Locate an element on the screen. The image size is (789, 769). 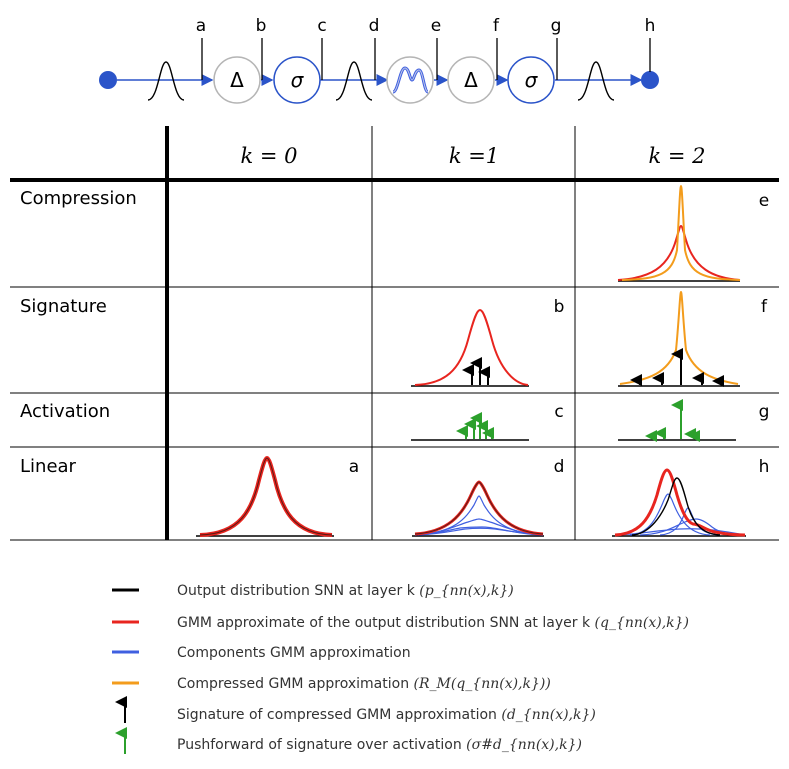
tap-label-f: f is located at coordinates (496, 26).